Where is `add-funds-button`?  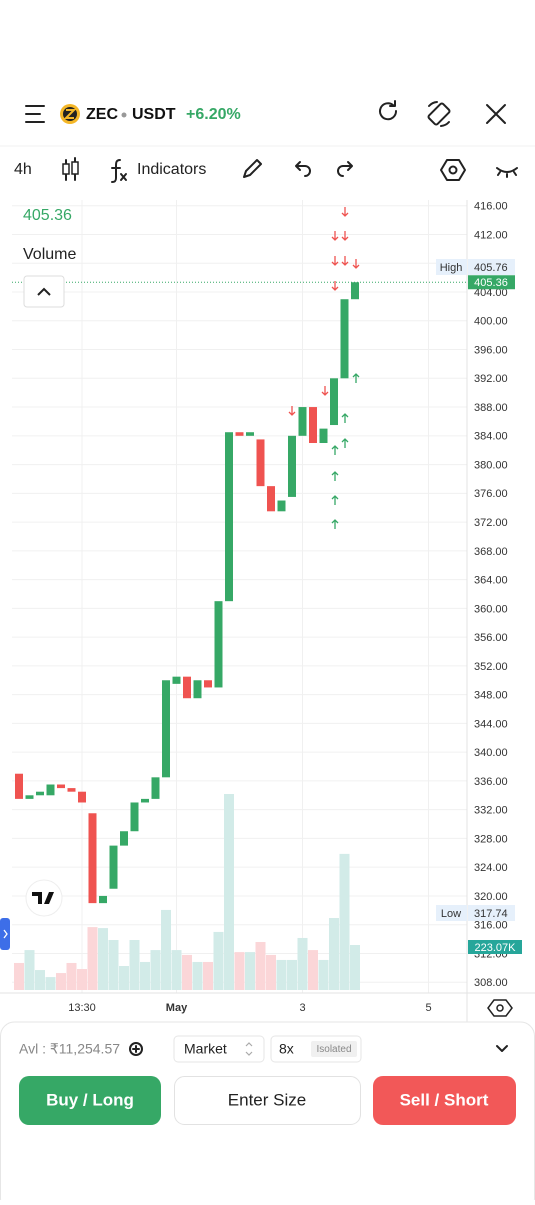 add-funds-button is located at coordinates (136, 1049).